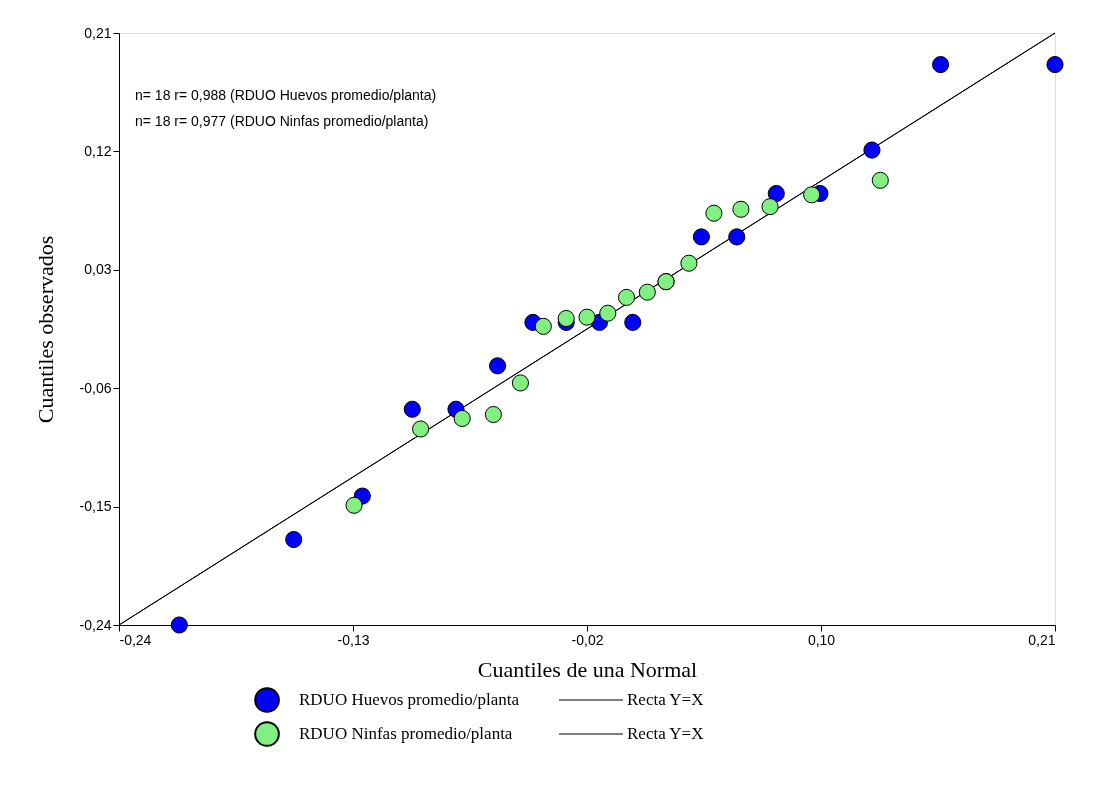  Describe the element at coordinates (98, 32) in the screenshot. I see `y-tick-label: 0,21` at that location.